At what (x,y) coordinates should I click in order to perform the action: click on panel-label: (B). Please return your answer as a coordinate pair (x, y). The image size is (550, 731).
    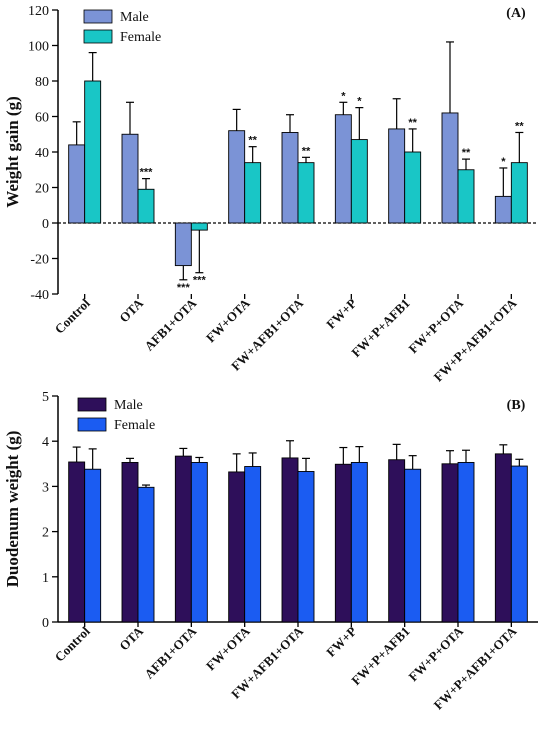
    Looking at the image, I should click on (516, 405).